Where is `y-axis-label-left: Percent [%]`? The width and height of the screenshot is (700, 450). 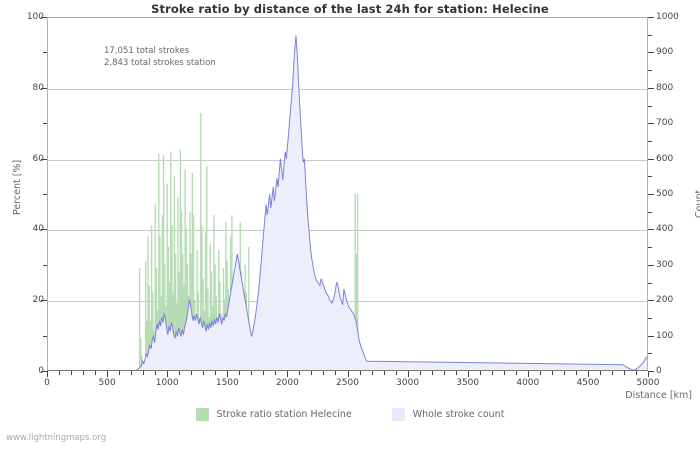 y-axis-label-left: Percent [%] is located at coordinates (17, 187).